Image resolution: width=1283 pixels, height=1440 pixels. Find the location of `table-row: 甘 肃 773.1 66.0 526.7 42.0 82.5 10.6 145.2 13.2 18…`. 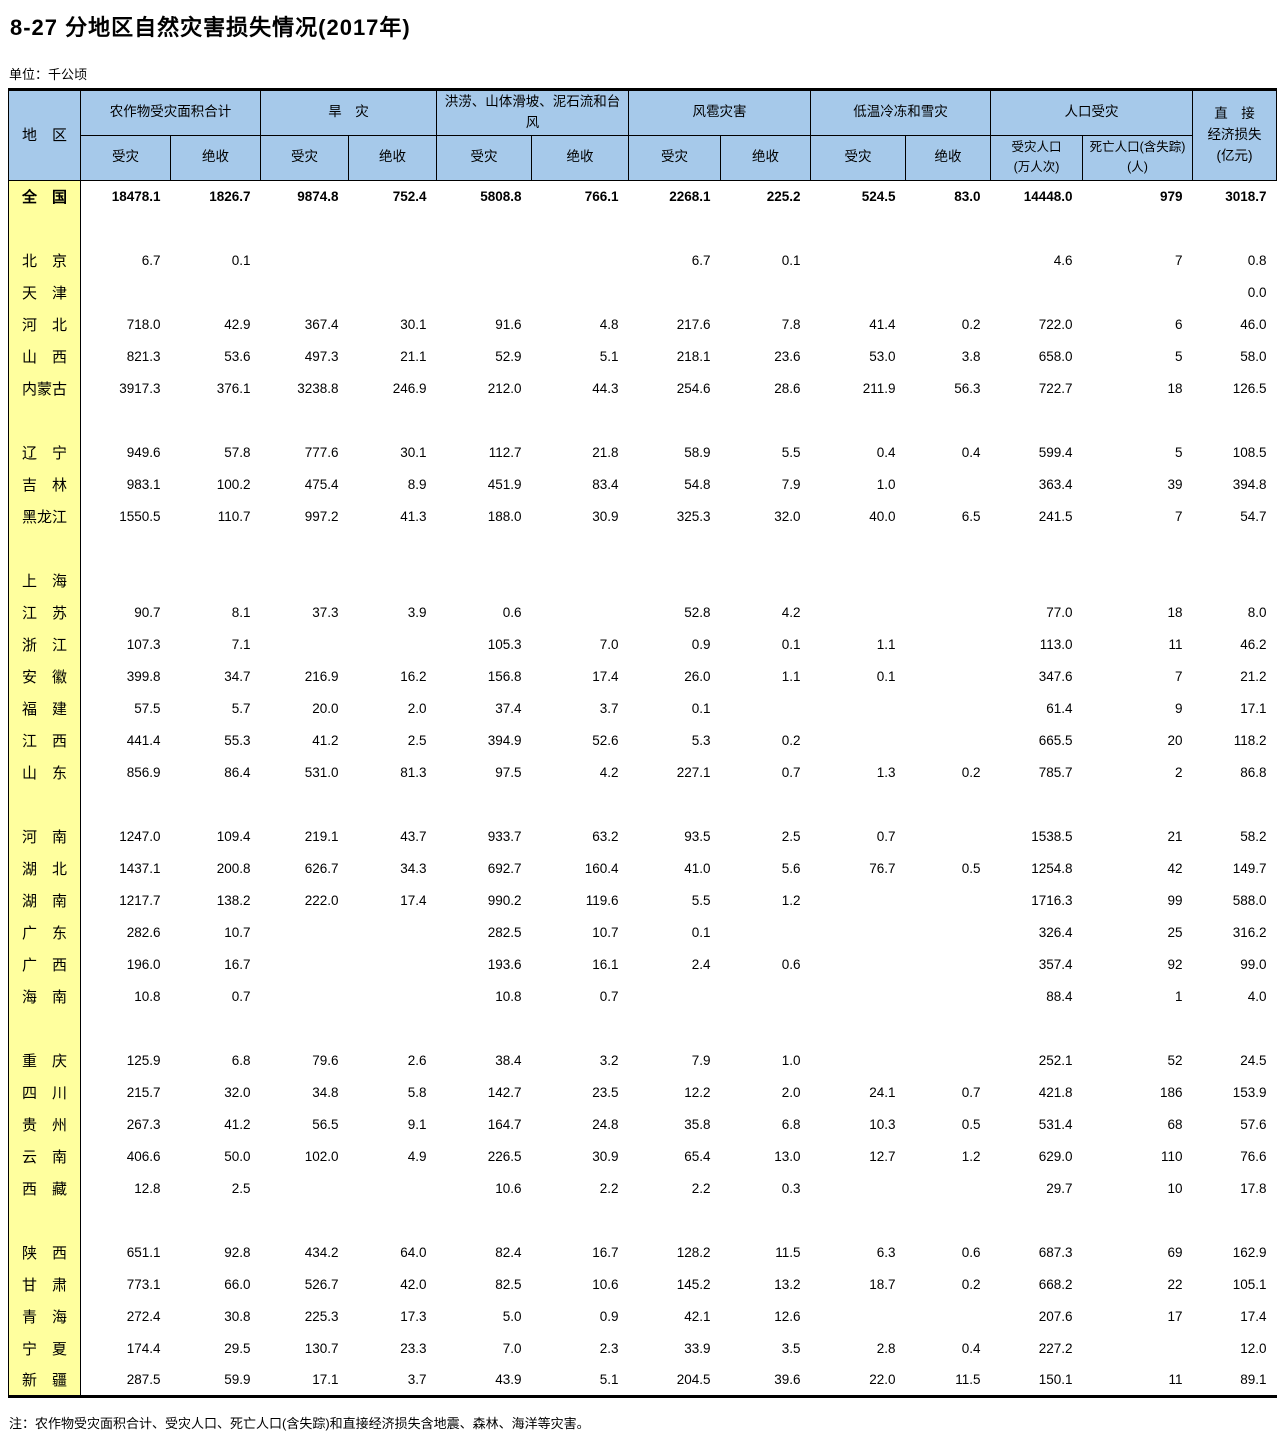

table-row: 甘 肃 773.1 66.0 526.7 42.0 82.5 10.6 145.2 13.2 18… is located at coordinates (642, 1284).